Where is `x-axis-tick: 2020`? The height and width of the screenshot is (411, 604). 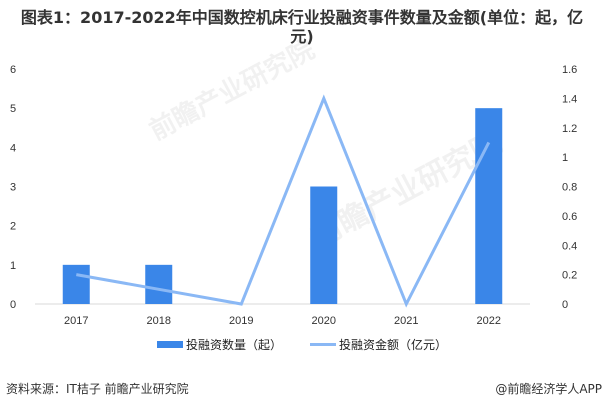
x-axis-tick: 2020 is located at coordinates (324, 321).